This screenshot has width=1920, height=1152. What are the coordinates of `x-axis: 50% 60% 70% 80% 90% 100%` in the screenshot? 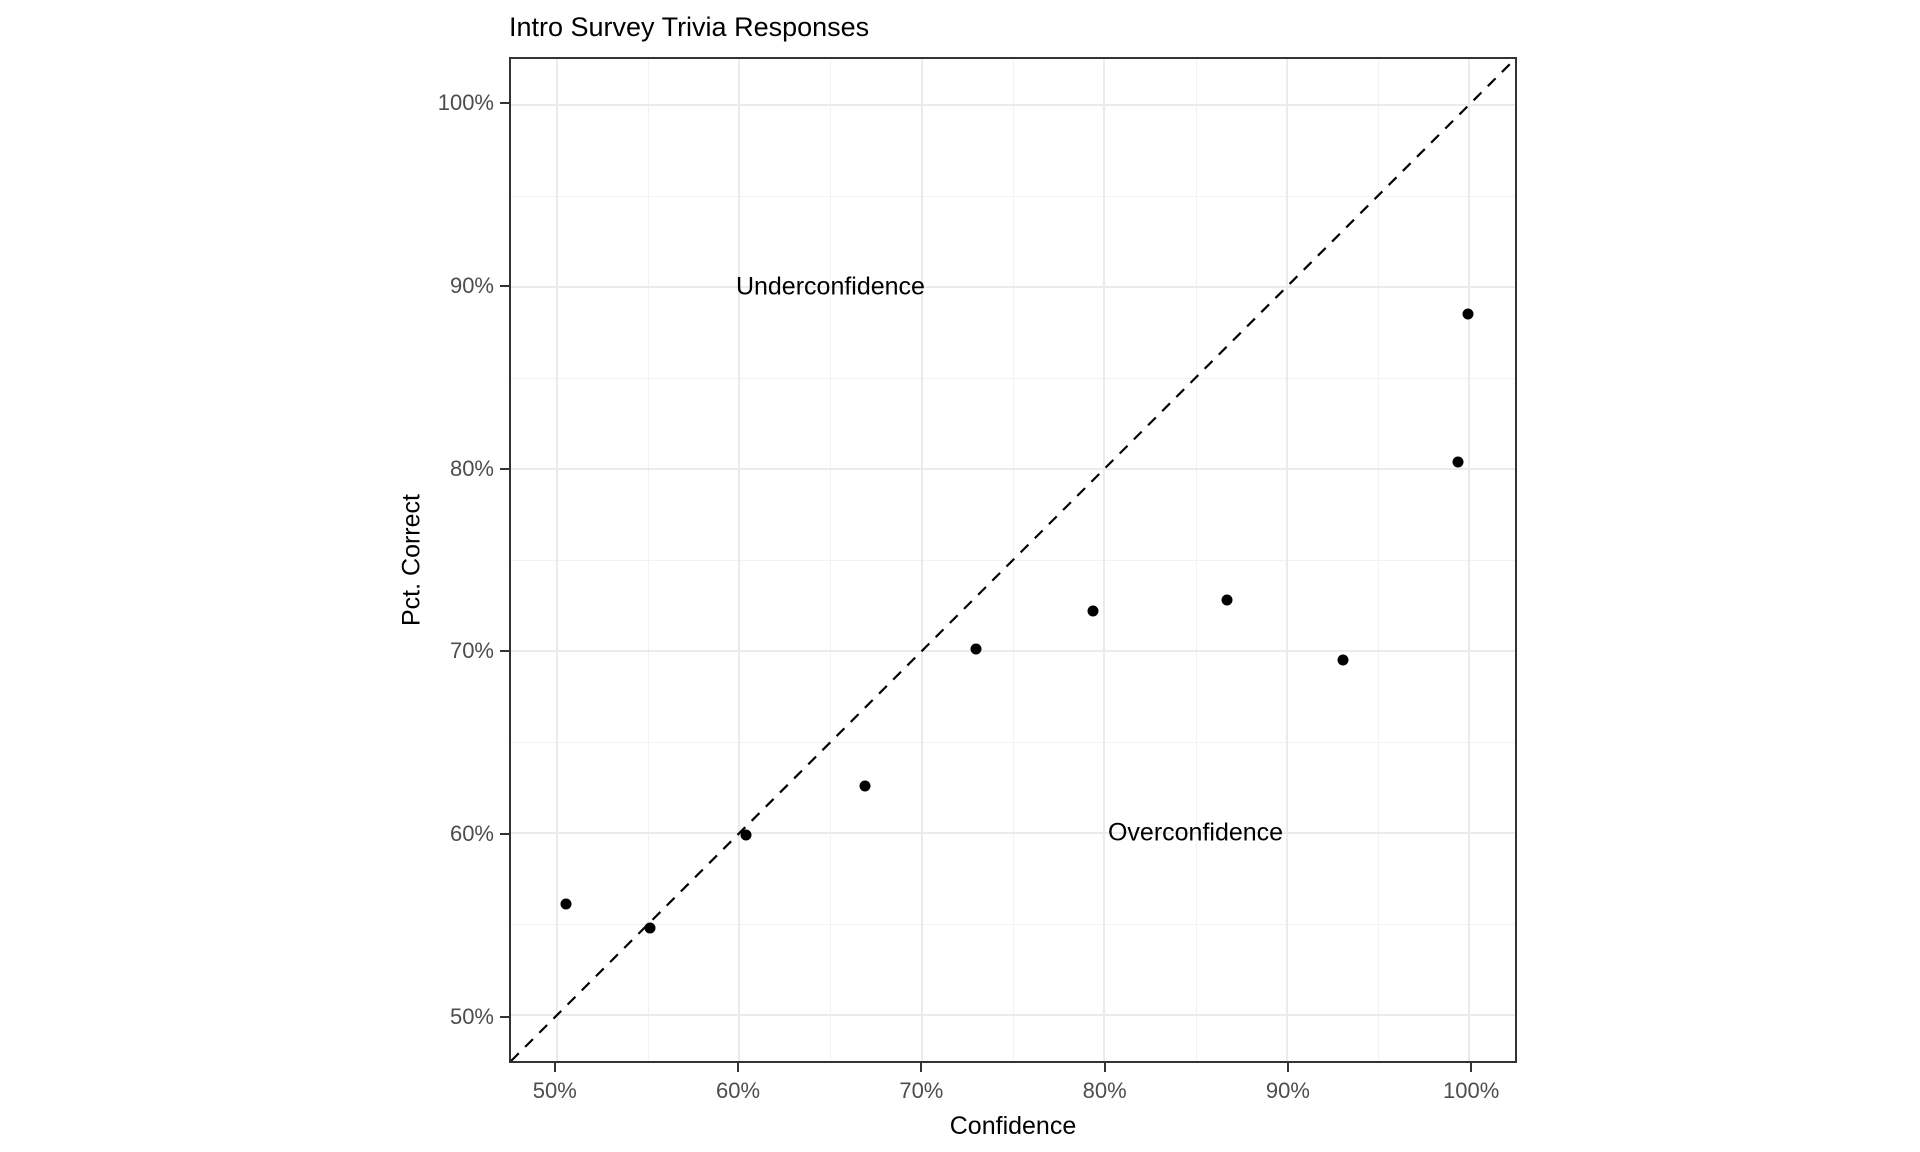 It's located at (1013, 1093).